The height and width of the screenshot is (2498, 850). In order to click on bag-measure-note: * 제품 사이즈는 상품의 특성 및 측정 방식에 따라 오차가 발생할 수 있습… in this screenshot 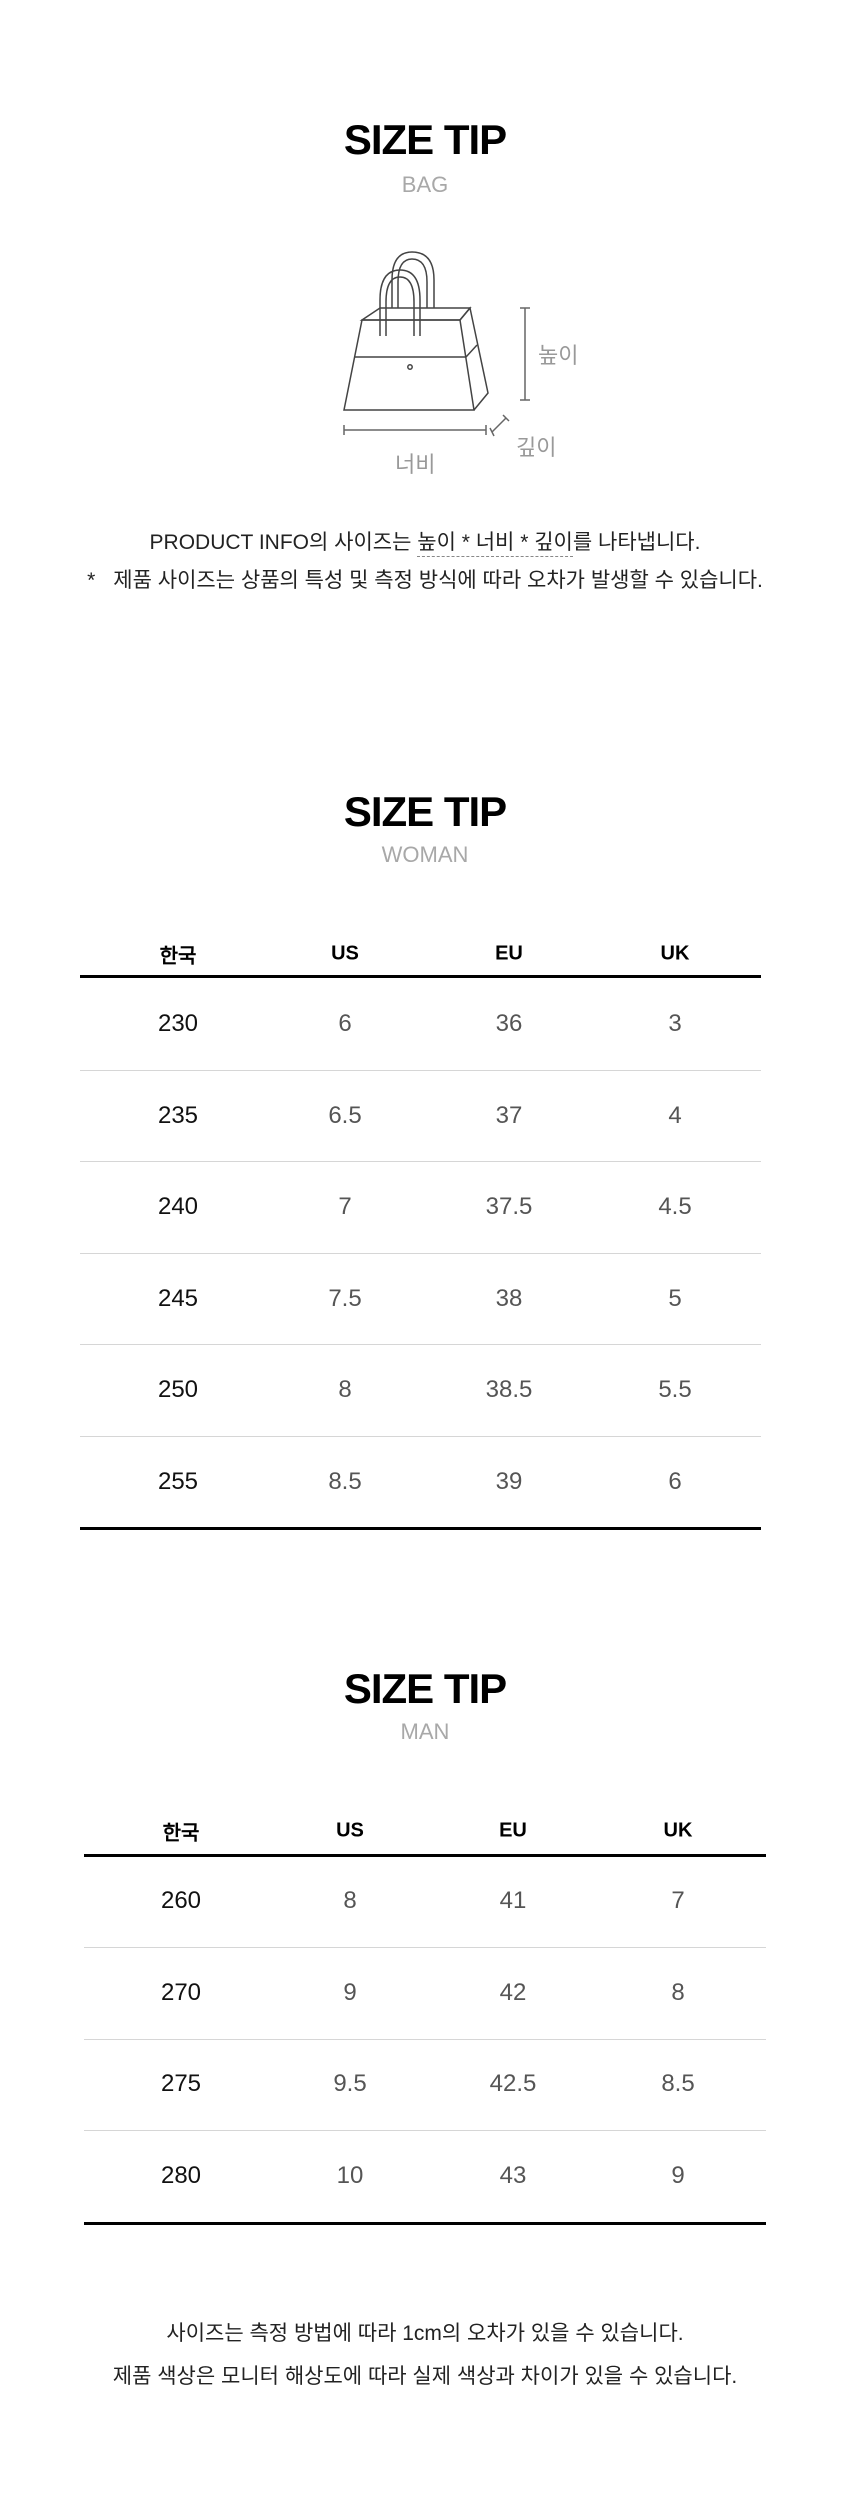, I will do `click(425, 579)`.